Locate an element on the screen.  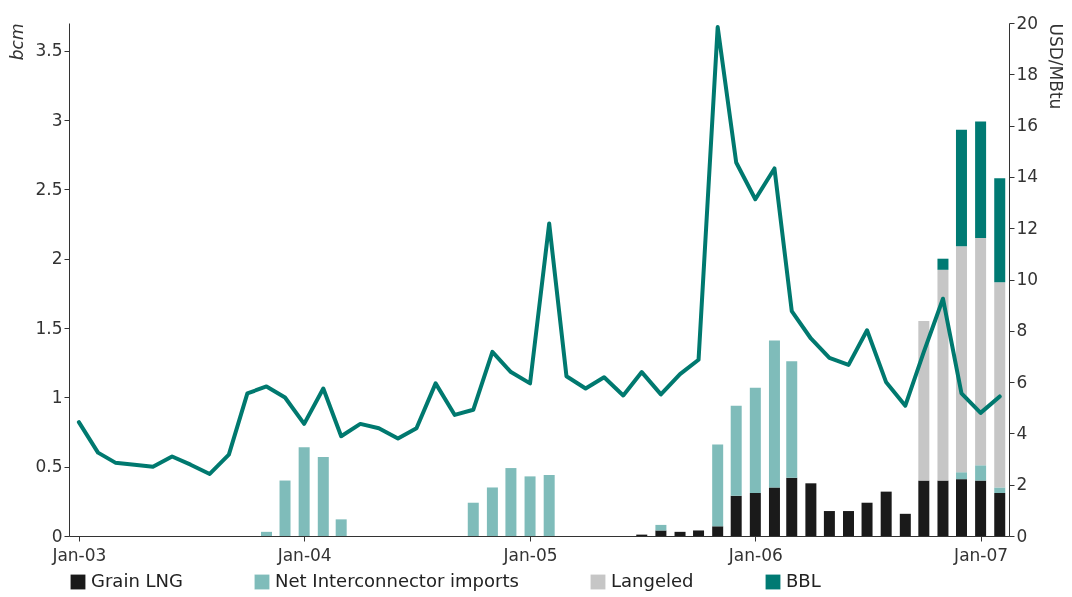
y2-tick-label: 20 is located at coordinates (1027, 22).